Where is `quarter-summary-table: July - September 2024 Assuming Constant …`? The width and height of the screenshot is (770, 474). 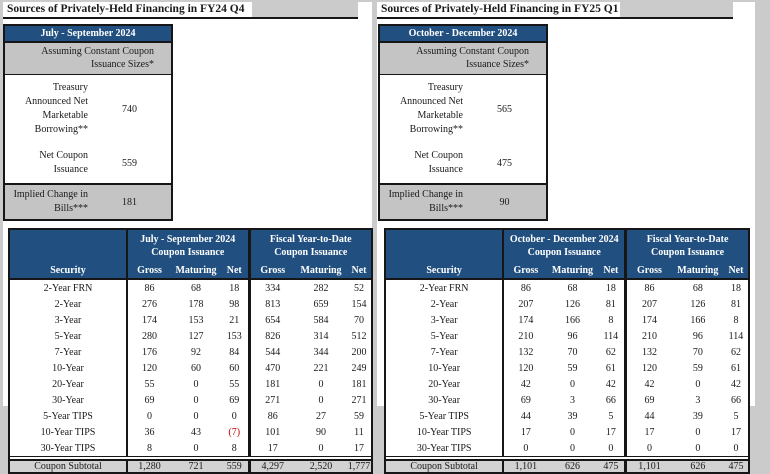 quarter-summary-table: July - September 2024 Assuming Constant … is located at coordinates (88, 122).